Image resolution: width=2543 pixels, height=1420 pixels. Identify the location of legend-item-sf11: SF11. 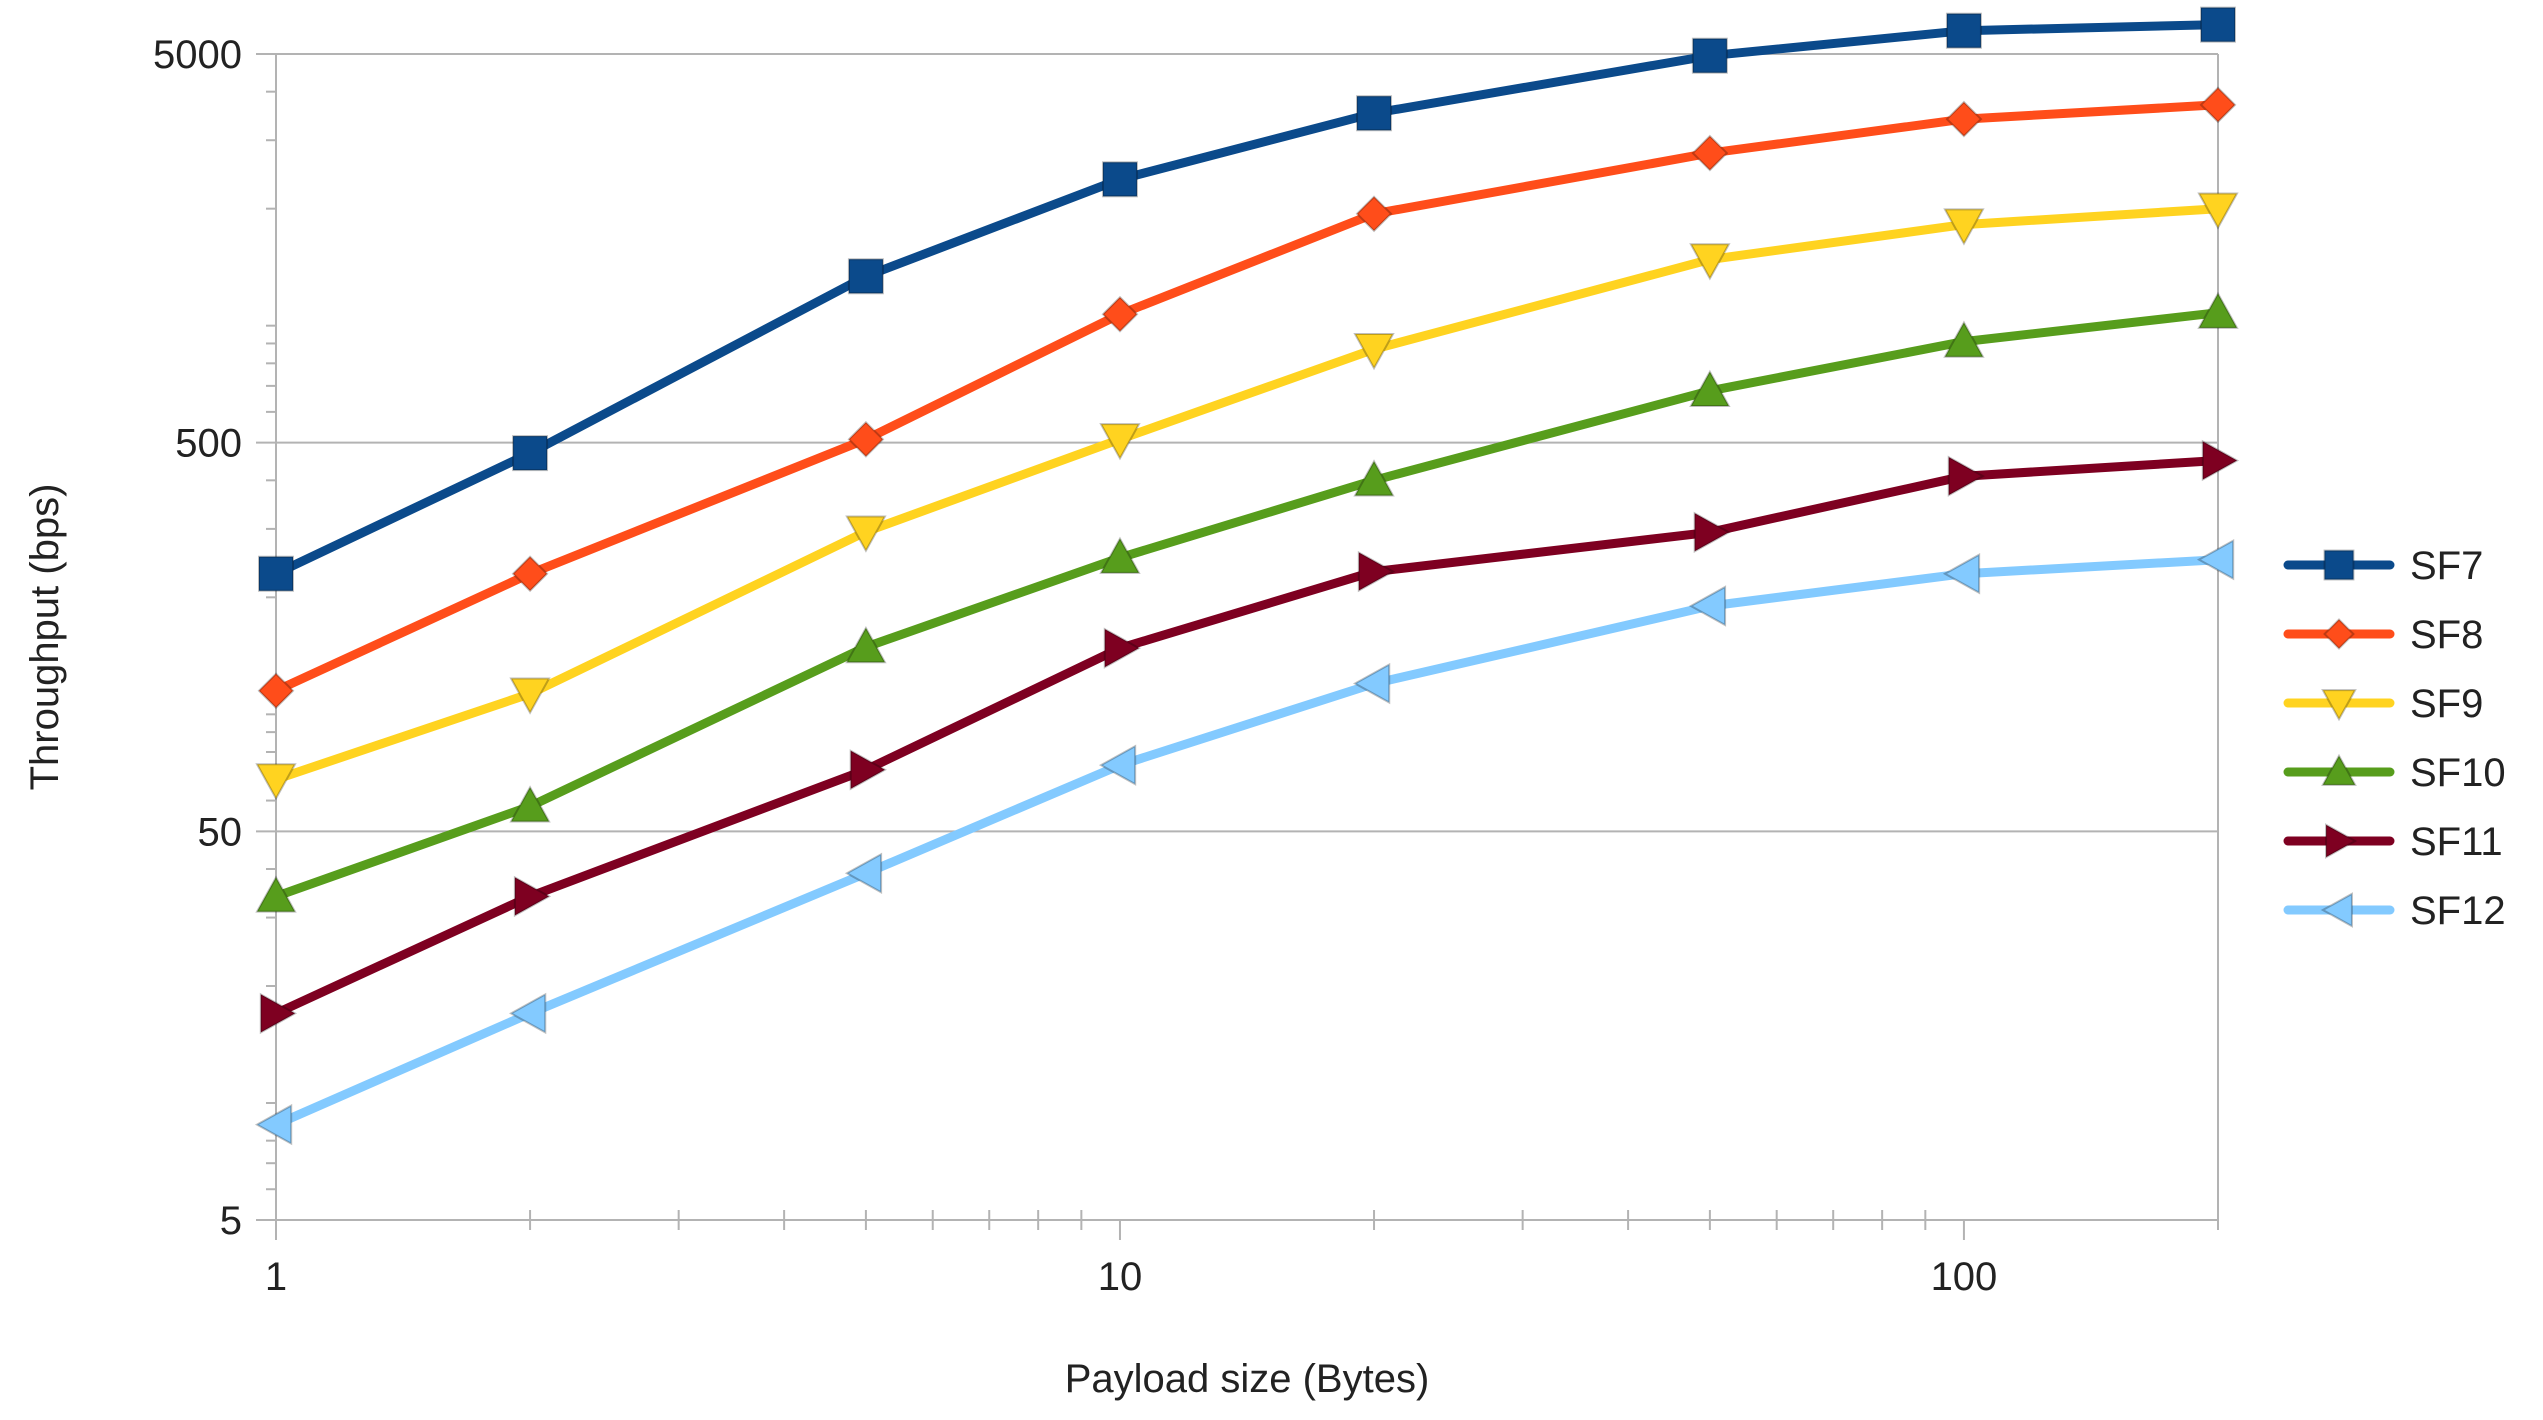
(2393, 842).